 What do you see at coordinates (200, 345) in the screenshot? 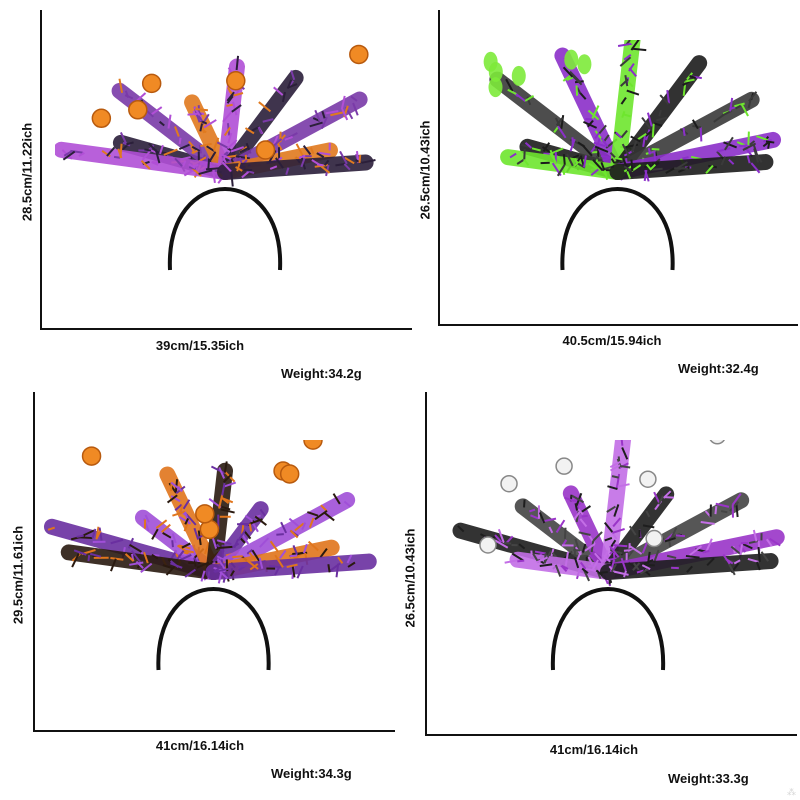
I see `width-label: 39cm/15.35ich` at bounding box center [200, 345].